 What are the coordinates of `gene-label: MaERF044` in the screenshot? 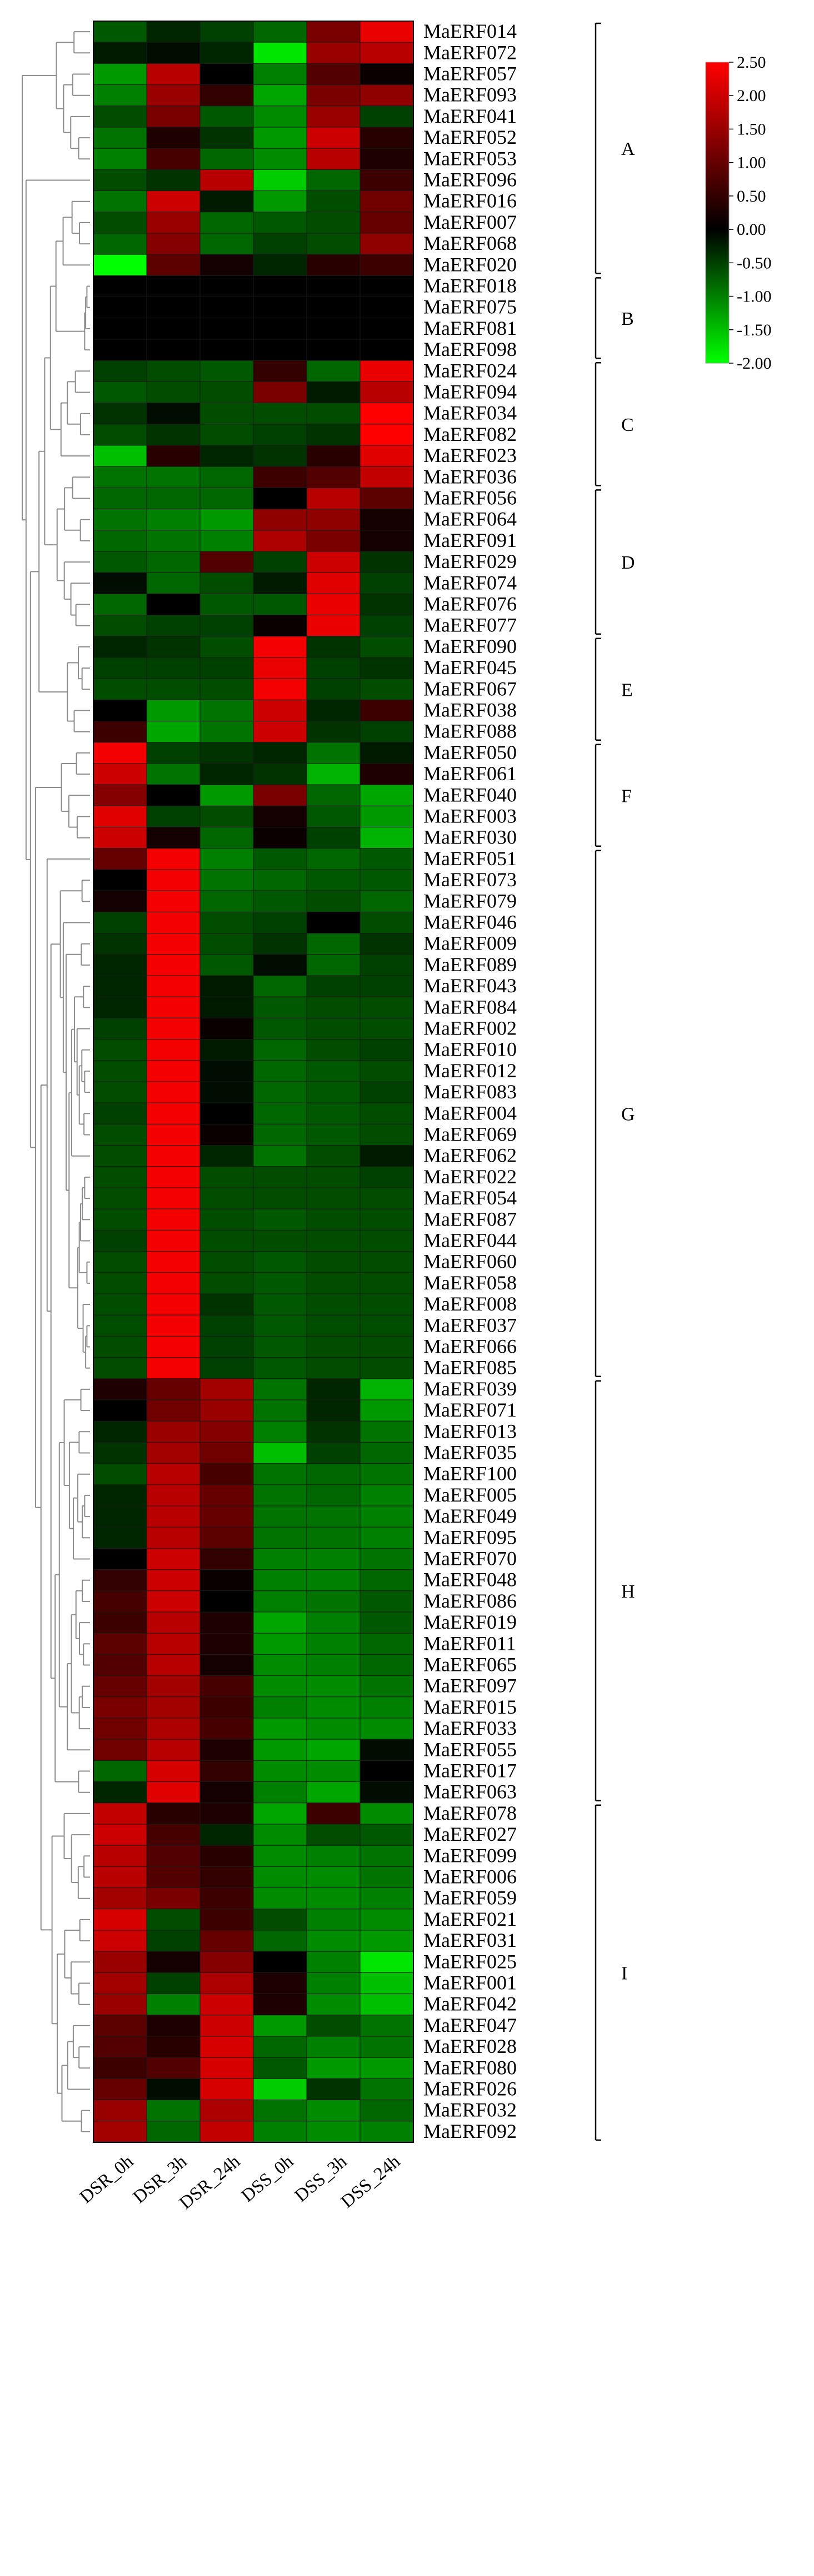 It's located at (470, 1240).